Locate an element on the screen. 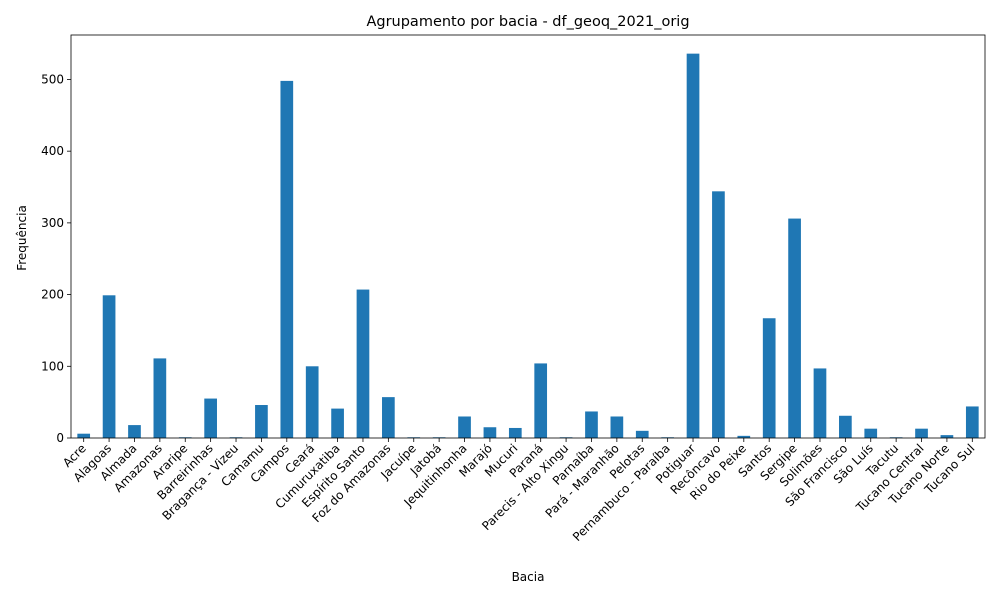  y-tick-label: 500 is located at coordinates (52, 79).